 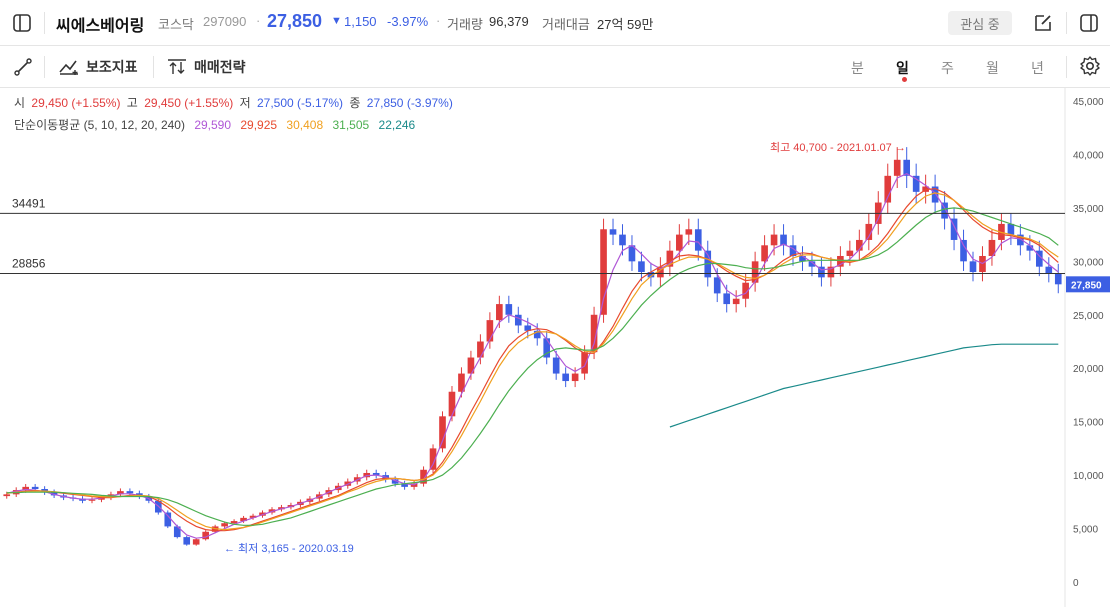 What do you see at coordinates (351, 125) in the screenshot?
I see `ma20-value: 31,505` at bounding box center [351, 125].